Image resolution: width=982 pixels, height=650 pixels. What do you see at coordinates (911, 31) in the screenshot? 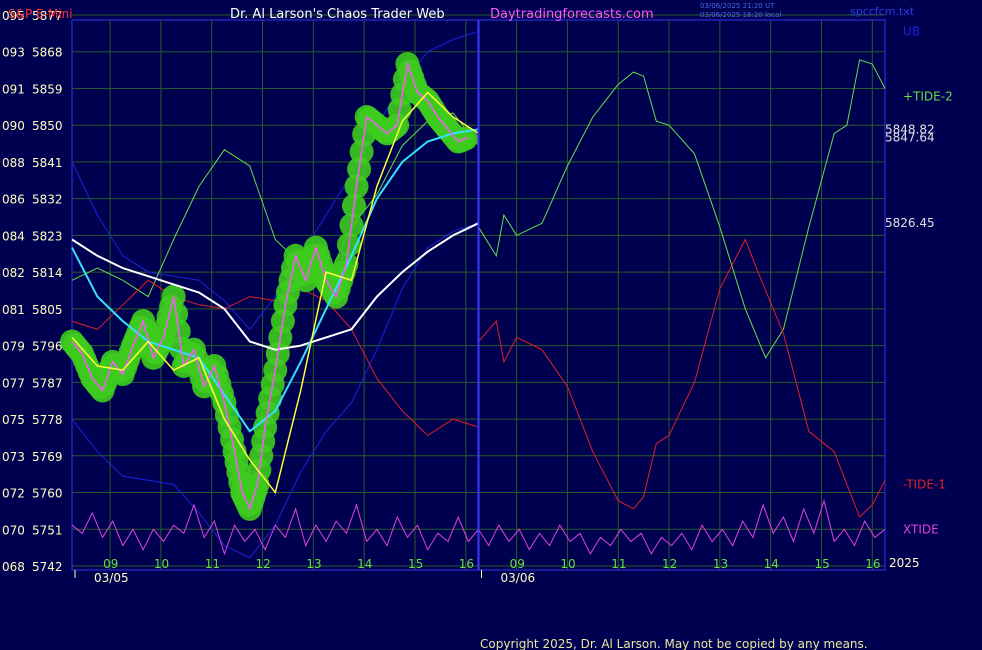
I see `right-label: UB` at bounding box center [911, 31].